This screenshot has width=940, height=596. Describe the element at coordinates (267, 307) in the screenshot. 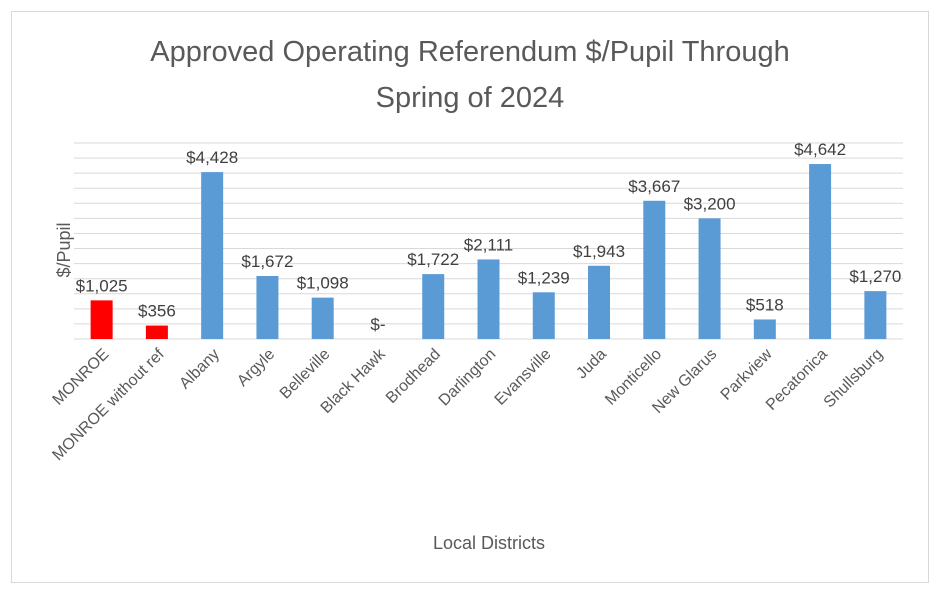

I see `bar-argyle` at that location.